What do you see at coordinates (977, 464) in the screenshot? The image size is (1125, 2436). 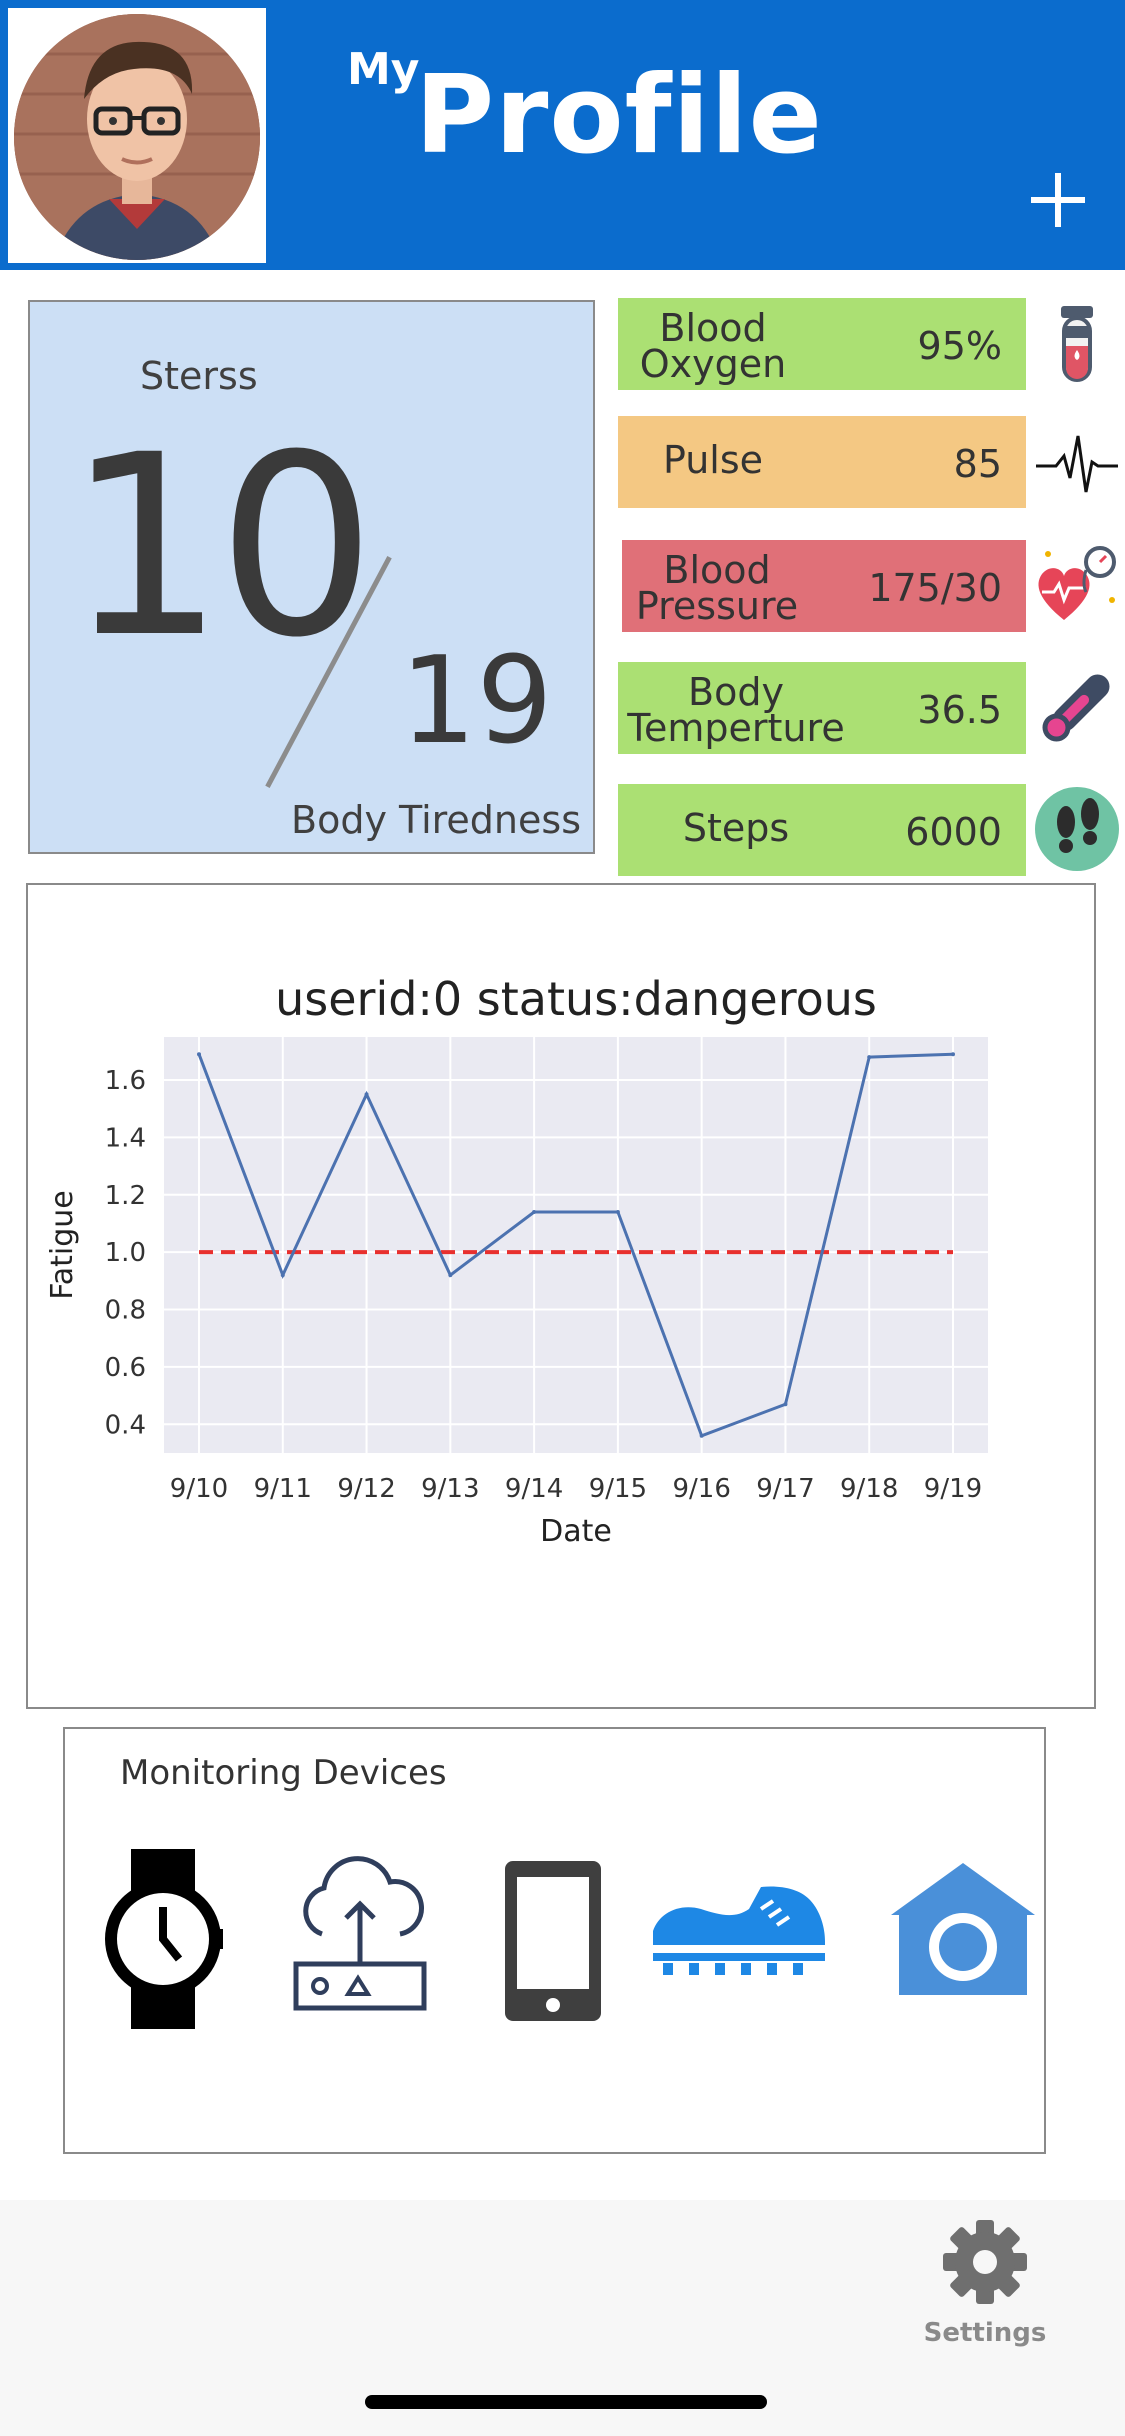 I see `vital-value: 85` at bounding box center [977, 464].